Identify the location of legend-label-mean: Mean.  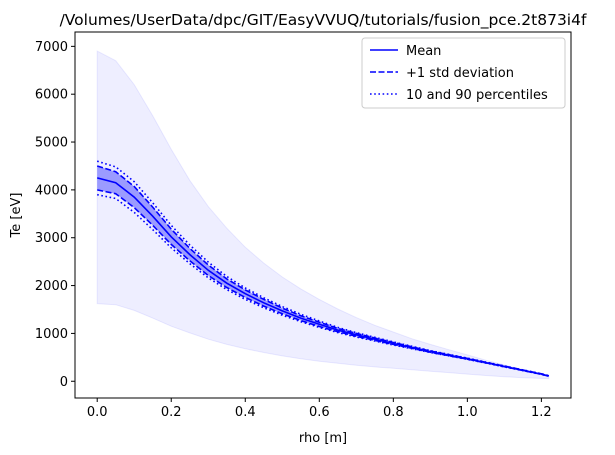
(423, 51).